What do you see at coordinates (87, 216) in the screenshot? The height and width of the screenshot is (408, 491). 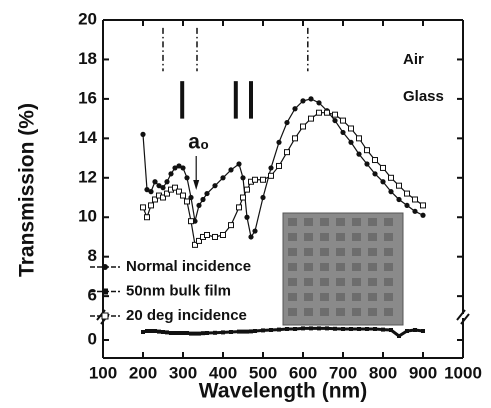 I see `y-tick-label: 10` at bounding box center [87, 216].